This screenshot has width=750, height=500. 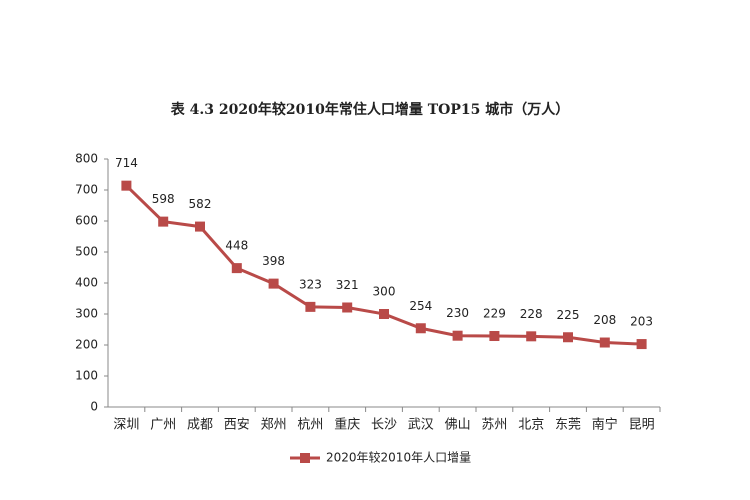 What do you see at coordinates (126, 425) in the screenshot?
I see `x-tick-label: 深圳` at bounding box center [126, 425].